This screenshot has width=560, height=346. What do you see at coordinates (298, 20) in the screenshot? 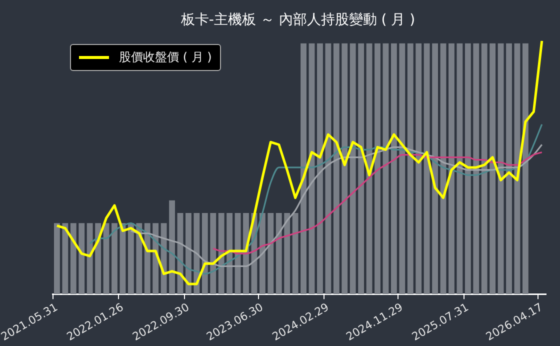
I see `chart-title: 板卡-主機板 ～ 內部人持股變動 ( 月 )` at bounding box center [298, 20].